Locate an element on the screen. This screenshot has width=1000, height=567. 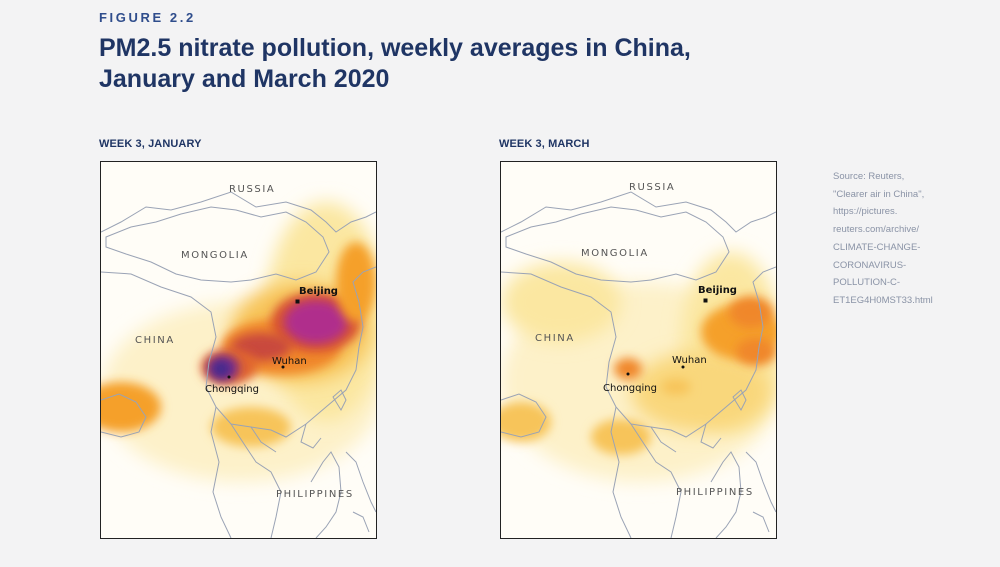
source-link-line: CORONAVIRUS- is located at coordinates (870, 265).